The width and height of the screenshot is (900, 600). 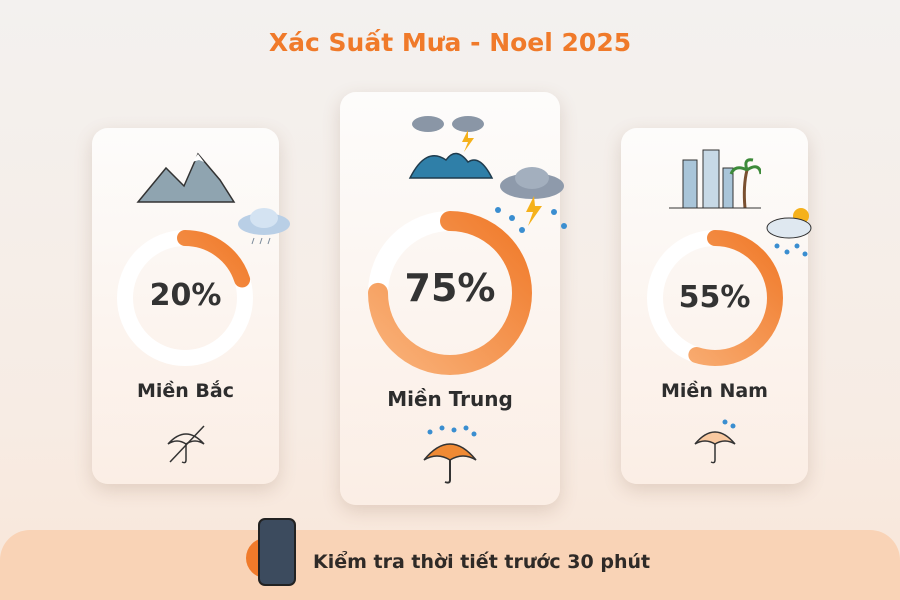 I want to click on card-mien-bac: 20% Miền Bắc, so click(x=191, y=306).